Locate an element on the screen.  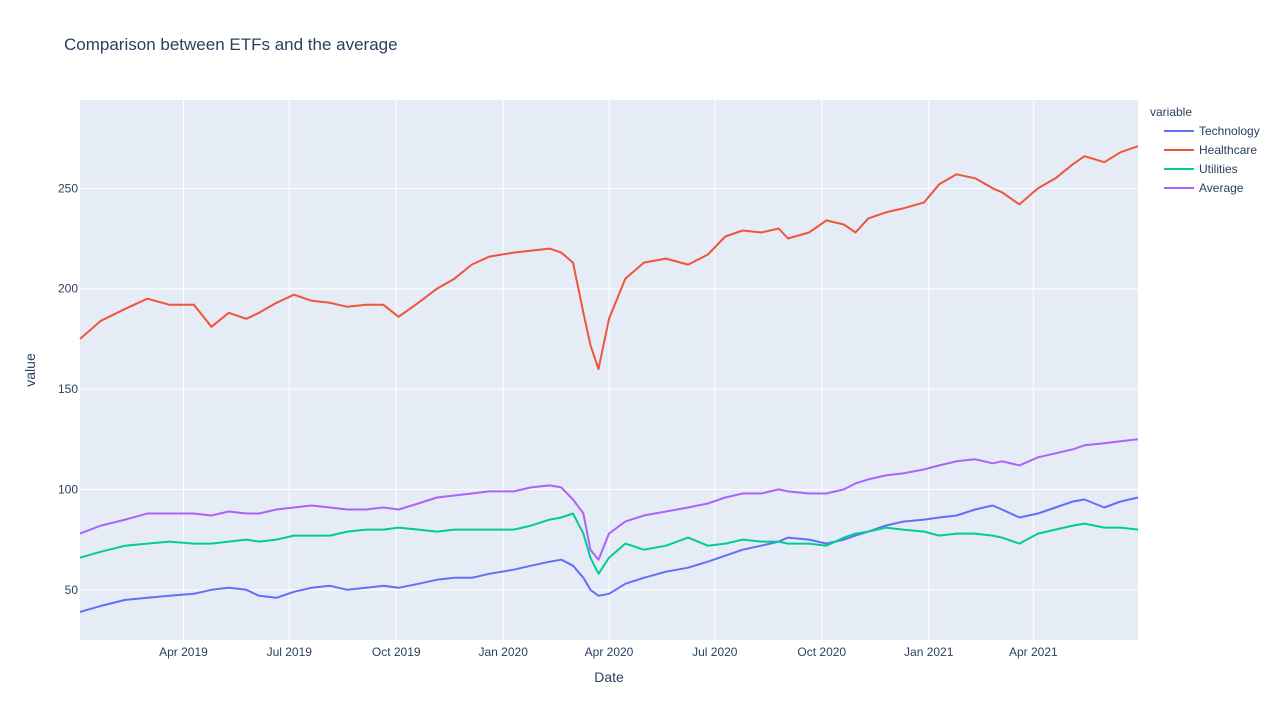
y-tick-label: 100 is located at coordinates (68, 489).